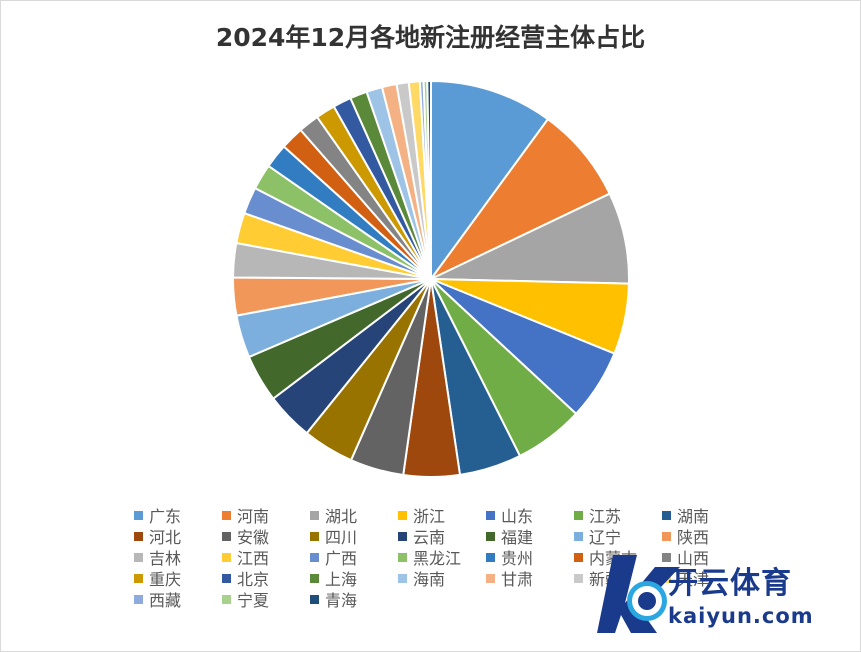 This screenshot has height=652, width=861. I want to click on legend-item: 辽宁, so click(598, 536).